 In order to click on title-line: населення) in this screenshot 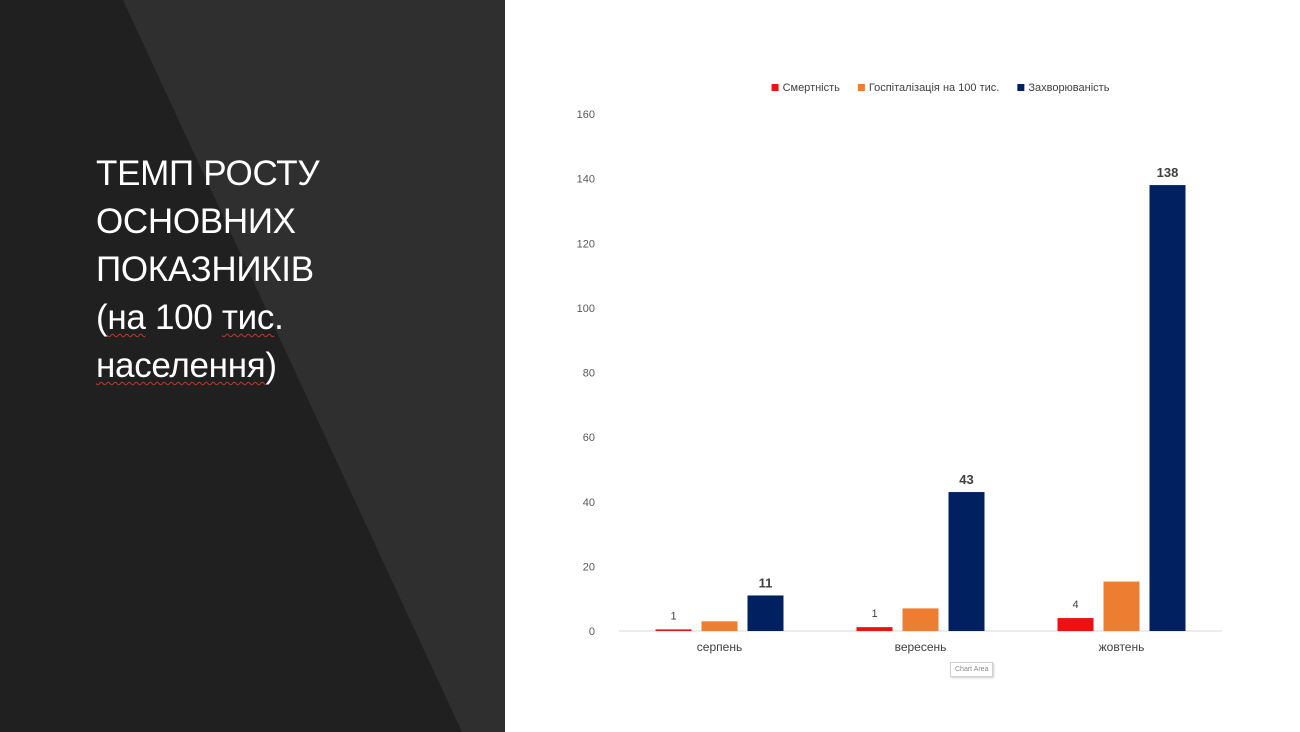, I will do `click(276, 366)`.